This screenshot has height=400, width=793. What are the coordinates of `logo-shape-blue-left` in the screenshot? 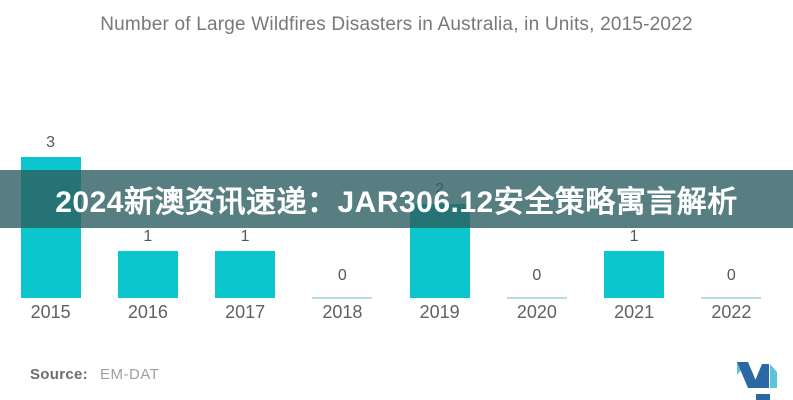 It's located at (748, 375).